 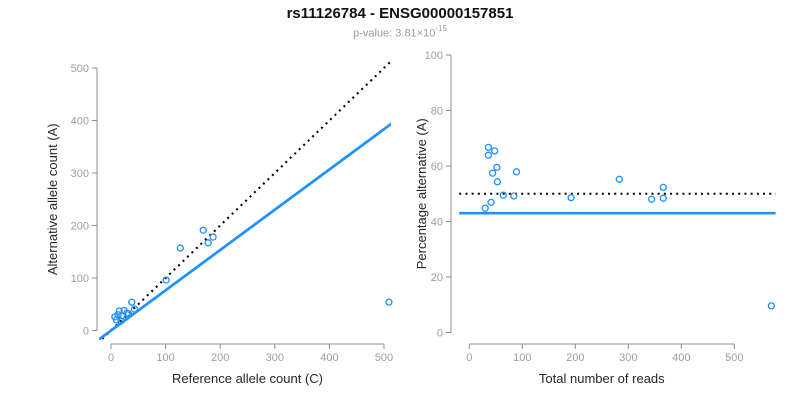 I want to click on line-layer, so click(x=617, y=203).